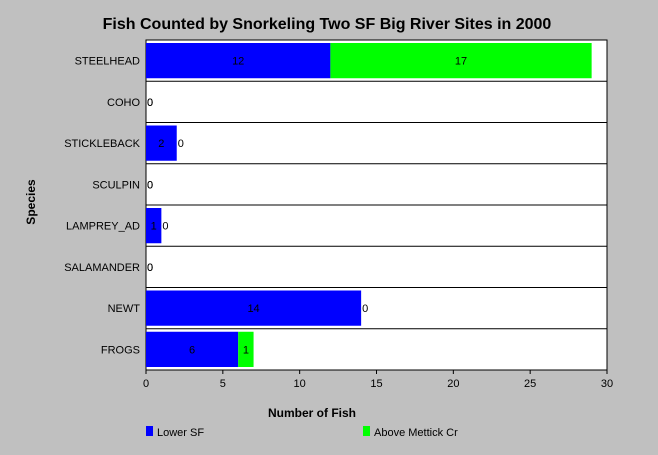 This screenshot has width=658, height=455. I want to click on y-tick-label: NEWT, so click(124, 309).